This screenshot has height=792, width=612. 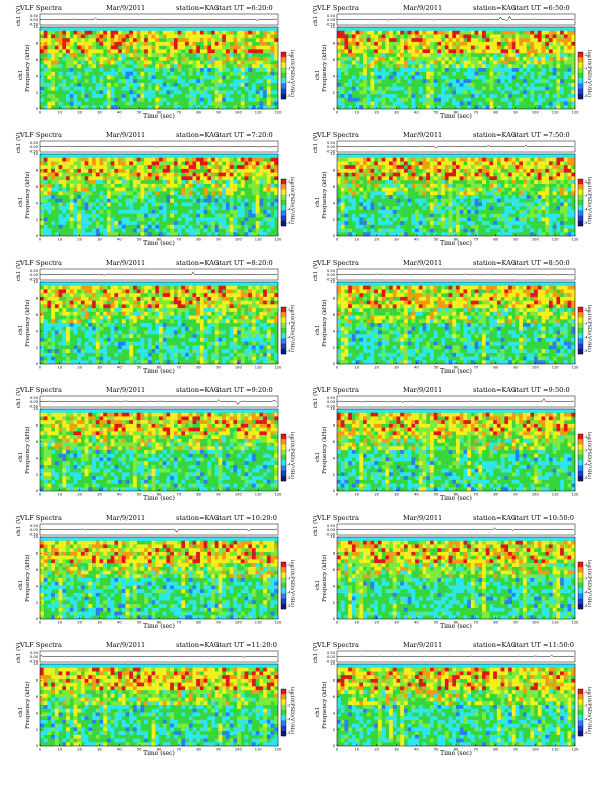 I want to click on y-tick-label: 4, so click(x=37, y=203).